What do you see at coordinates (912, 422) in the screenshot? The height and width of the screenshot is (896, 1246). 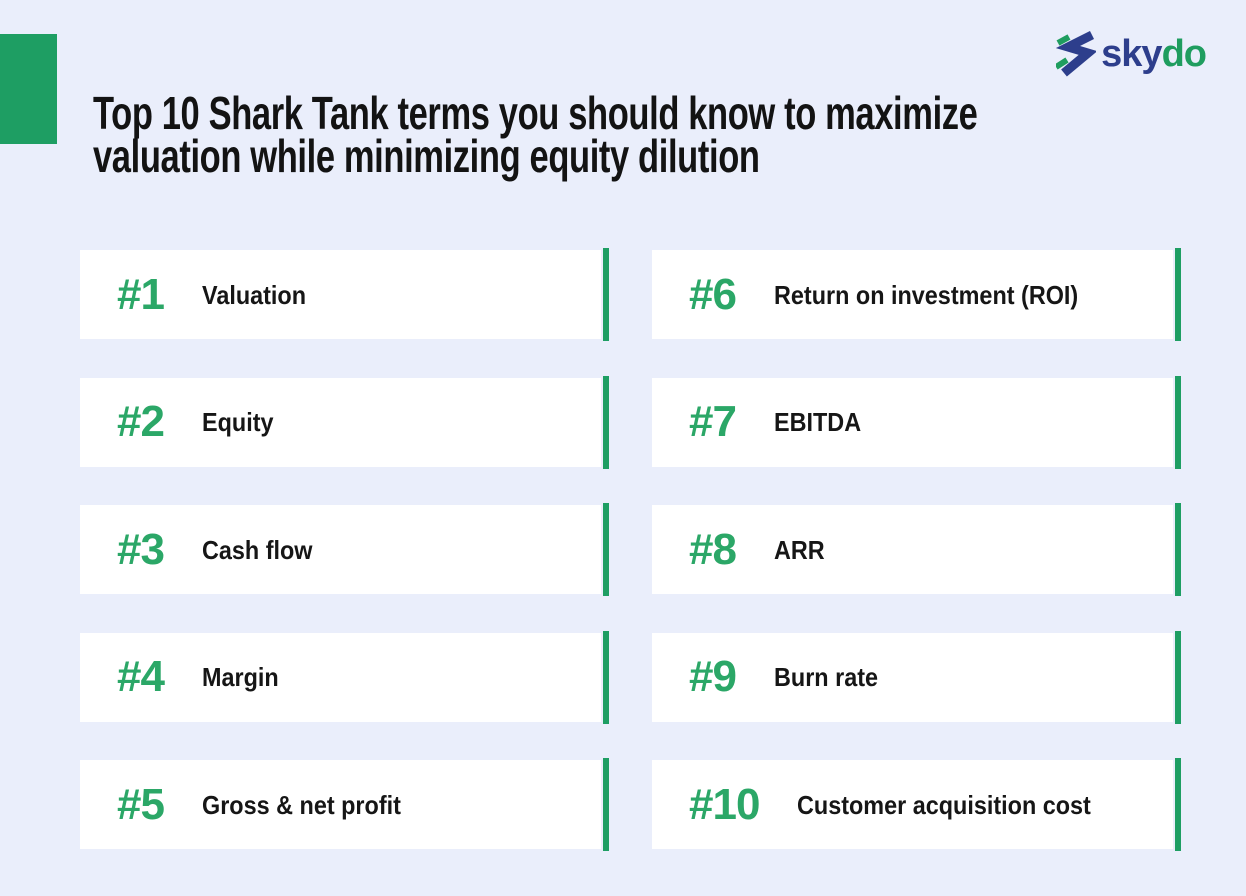 I see `term-card-body: #7 EBITDA` at bounding box center [912, 422].